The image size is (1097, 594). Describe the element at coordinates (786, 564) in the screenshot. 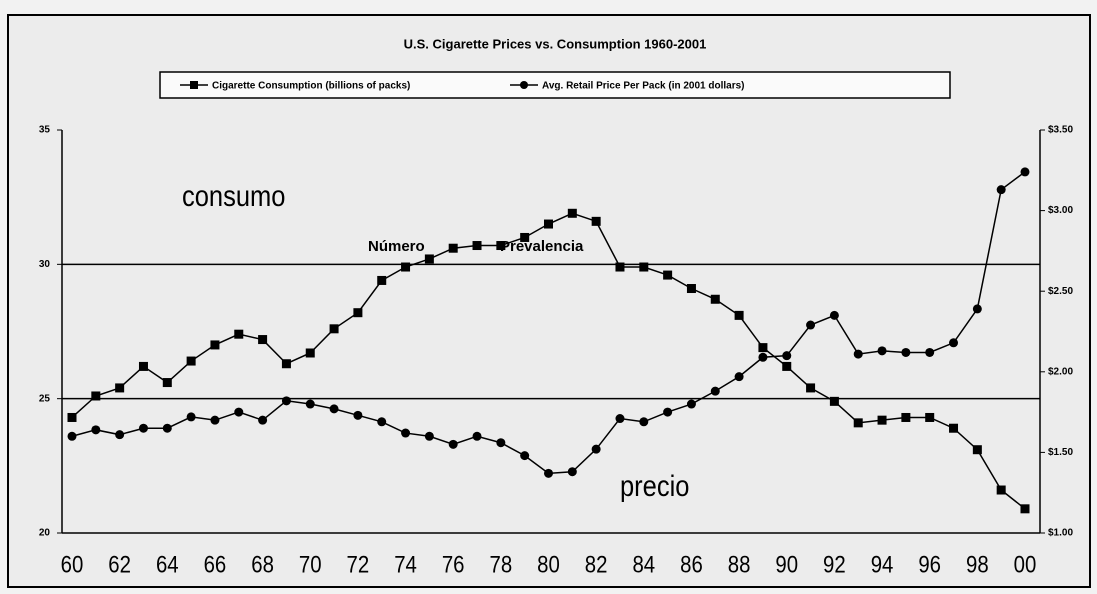

I see `x-tick-label: 90` at that location.